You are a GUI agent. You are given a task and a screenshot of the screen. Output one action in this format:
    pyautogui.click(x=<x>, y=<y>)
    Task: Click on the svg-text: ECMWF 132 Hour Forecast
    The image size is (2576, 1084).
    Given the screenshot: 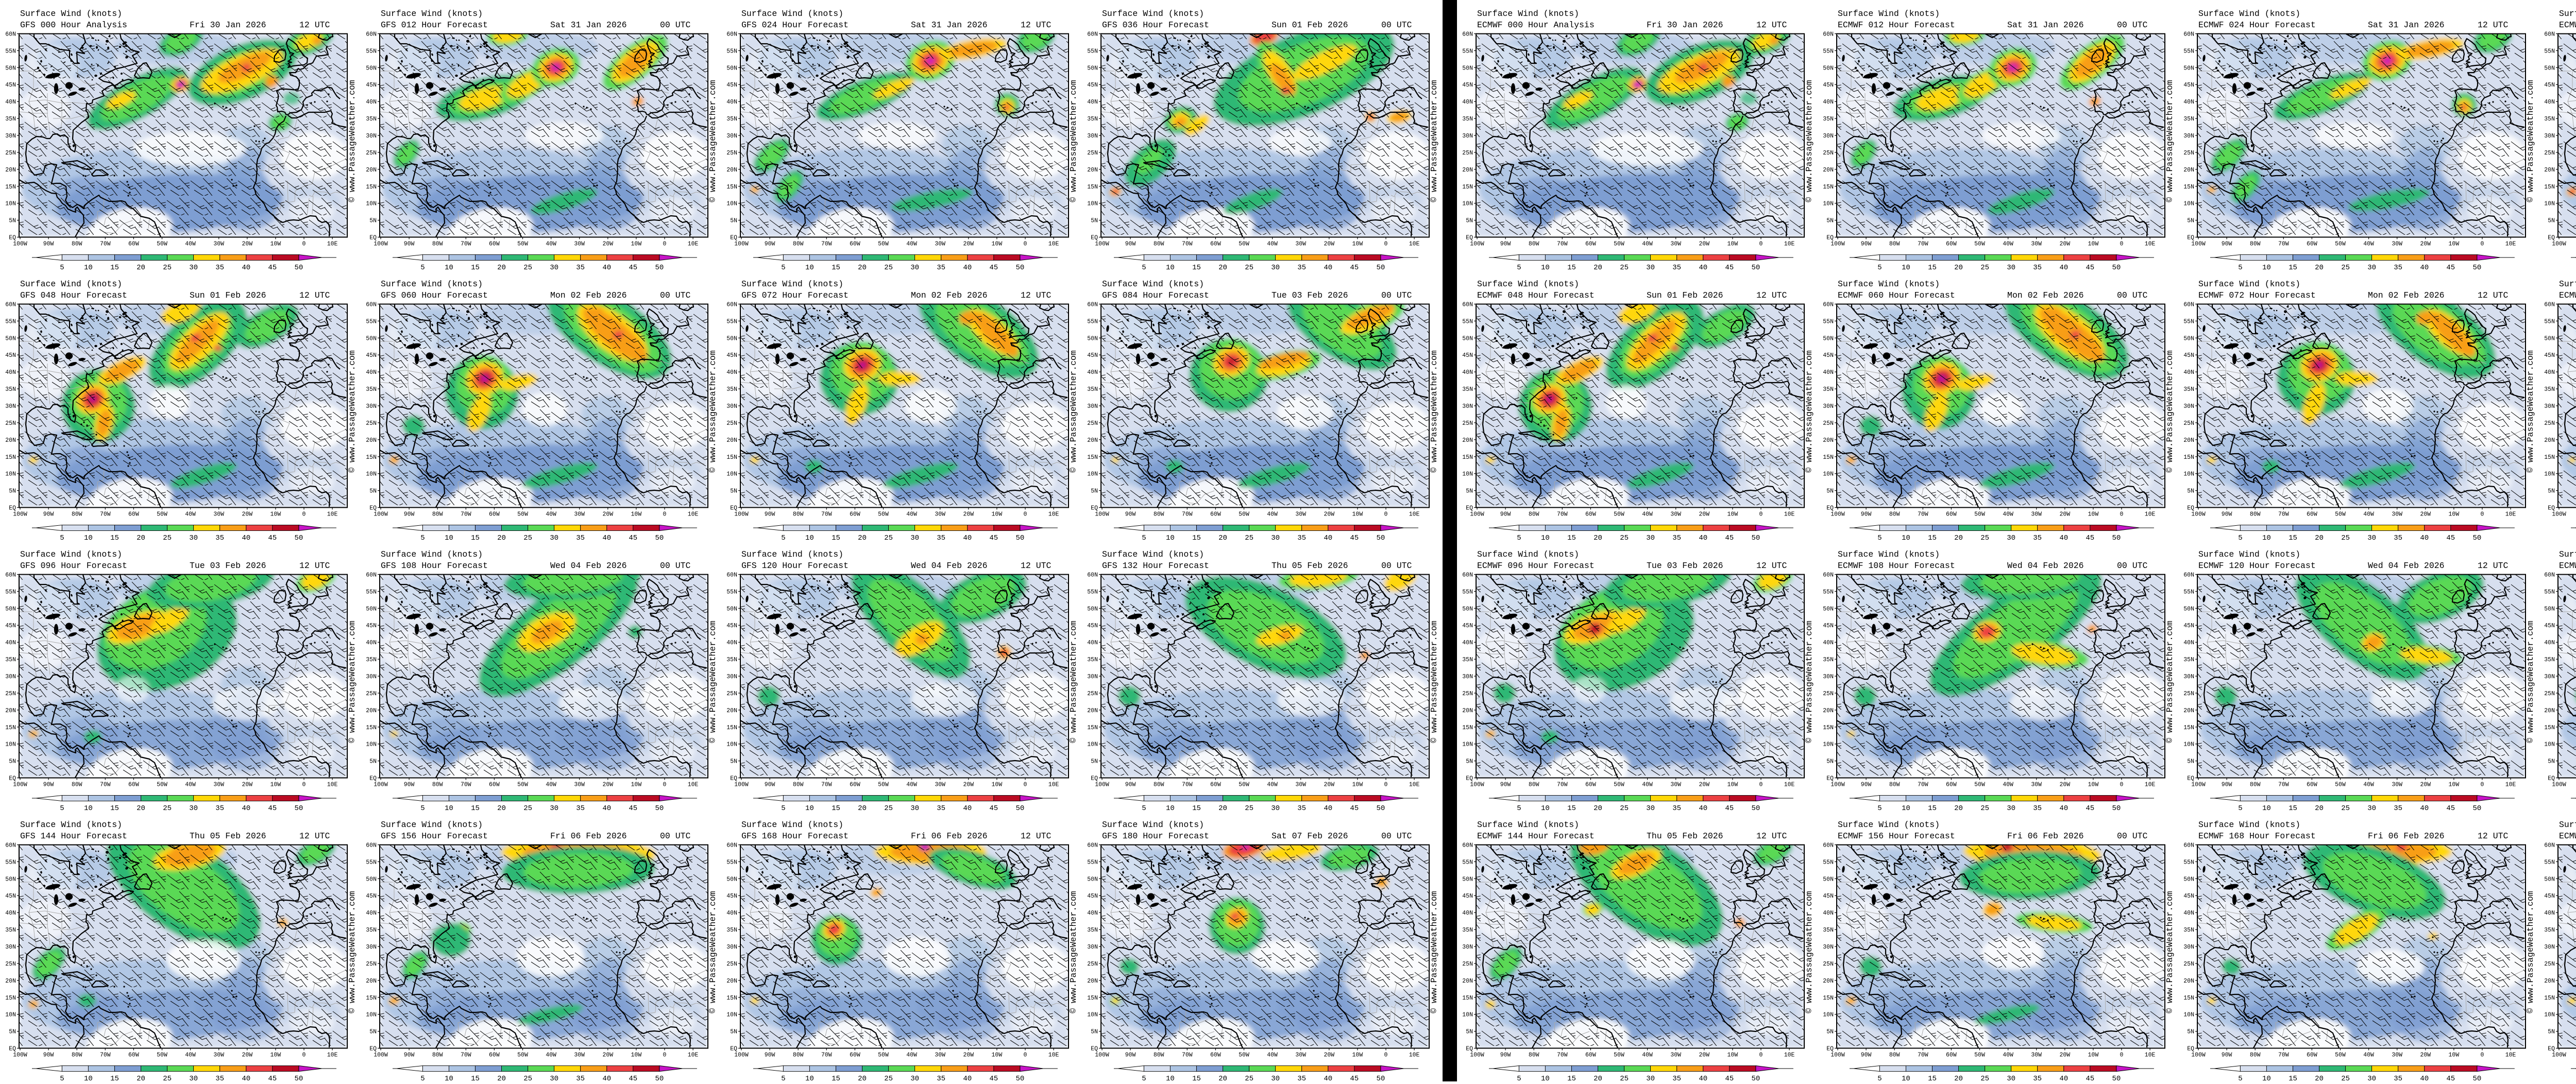 What is the action you would take?
    pyautogui.click(x=2567, y=566)
    